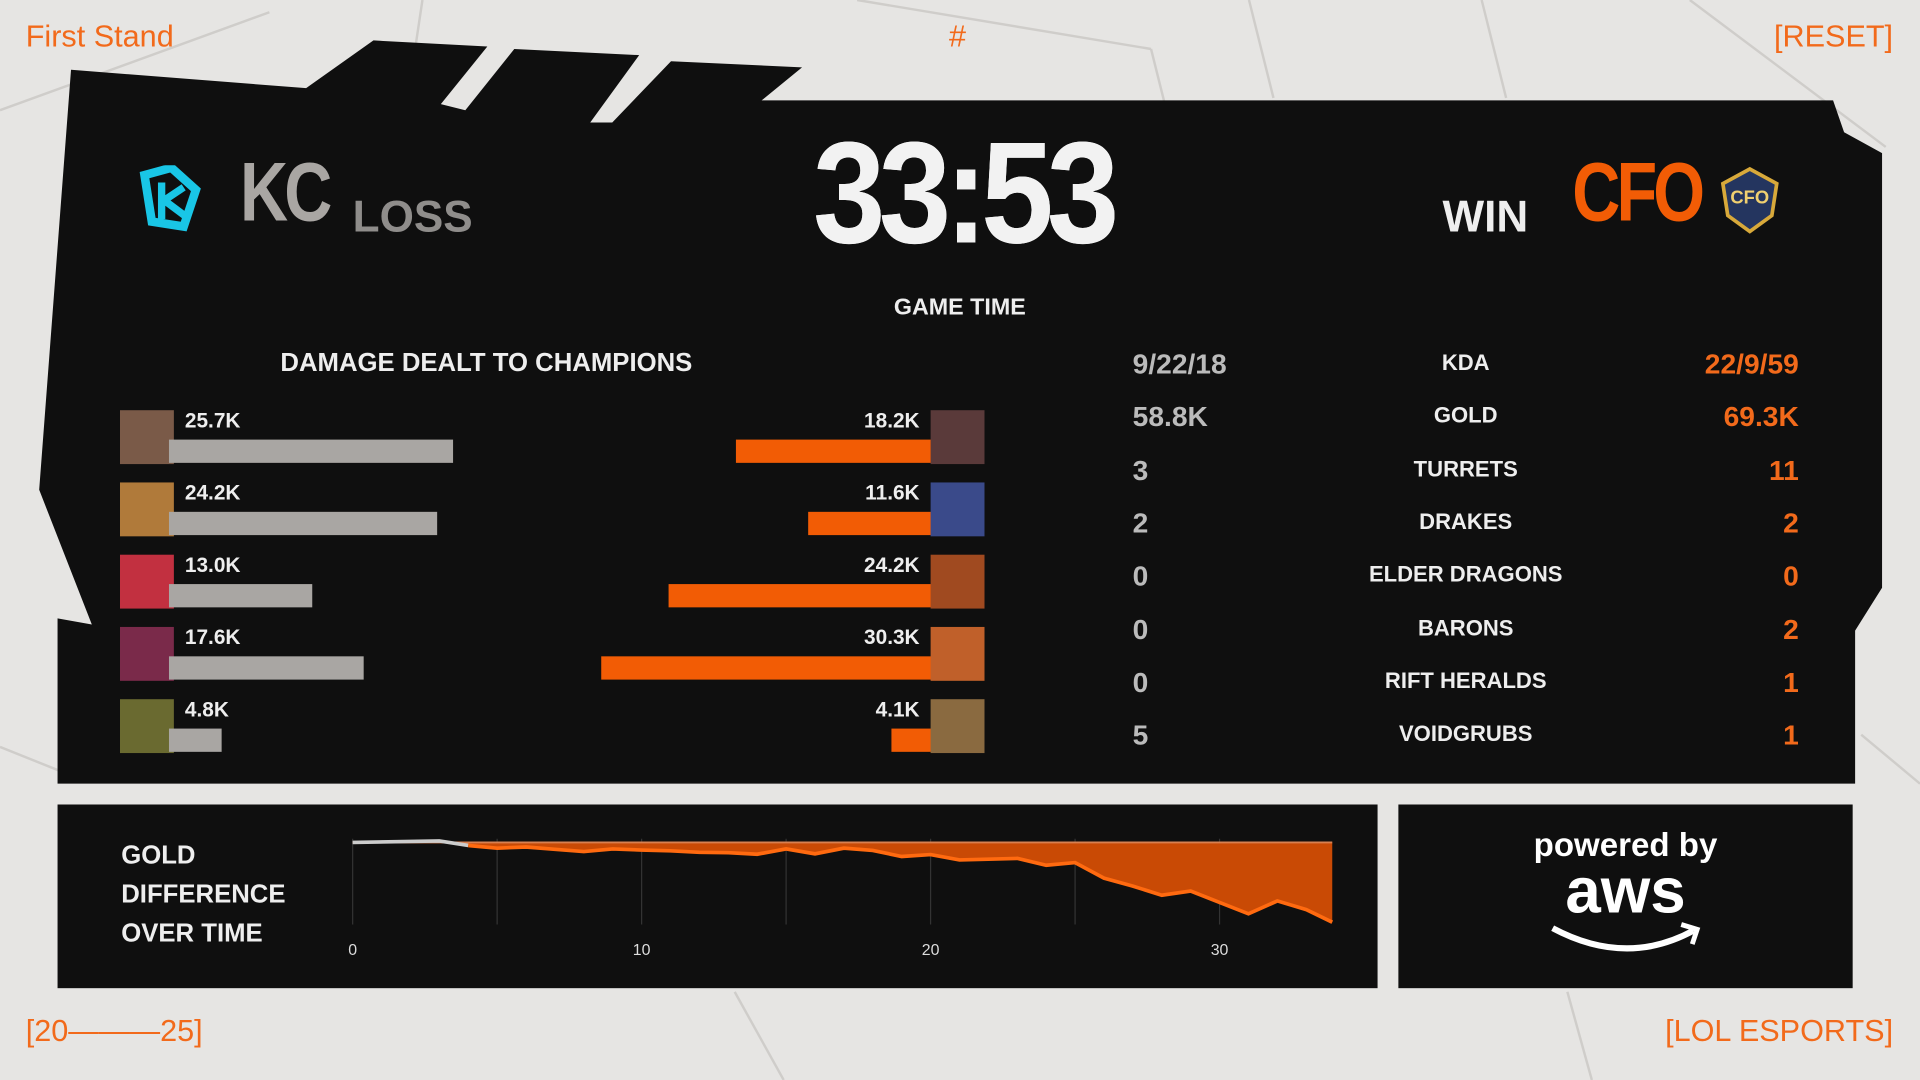 The image size is (1920, 1080). What do you see at coordinates (1791, 575) in the screenshot?
I see `right-stat-value: 0` at bounding box center [1791, 575].